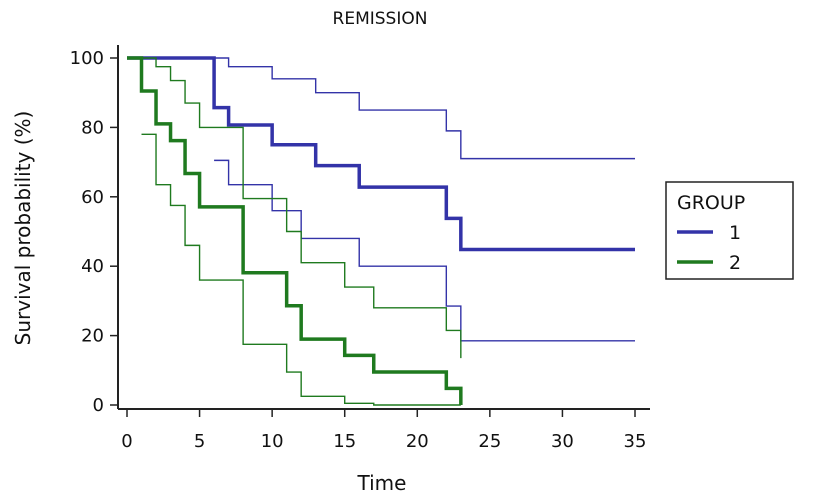 The width and height of the screenshot is (824, 504). Describe the element at coordinates (635, 441) in the screenshot. I see `x-tick-label: 35` at that location.